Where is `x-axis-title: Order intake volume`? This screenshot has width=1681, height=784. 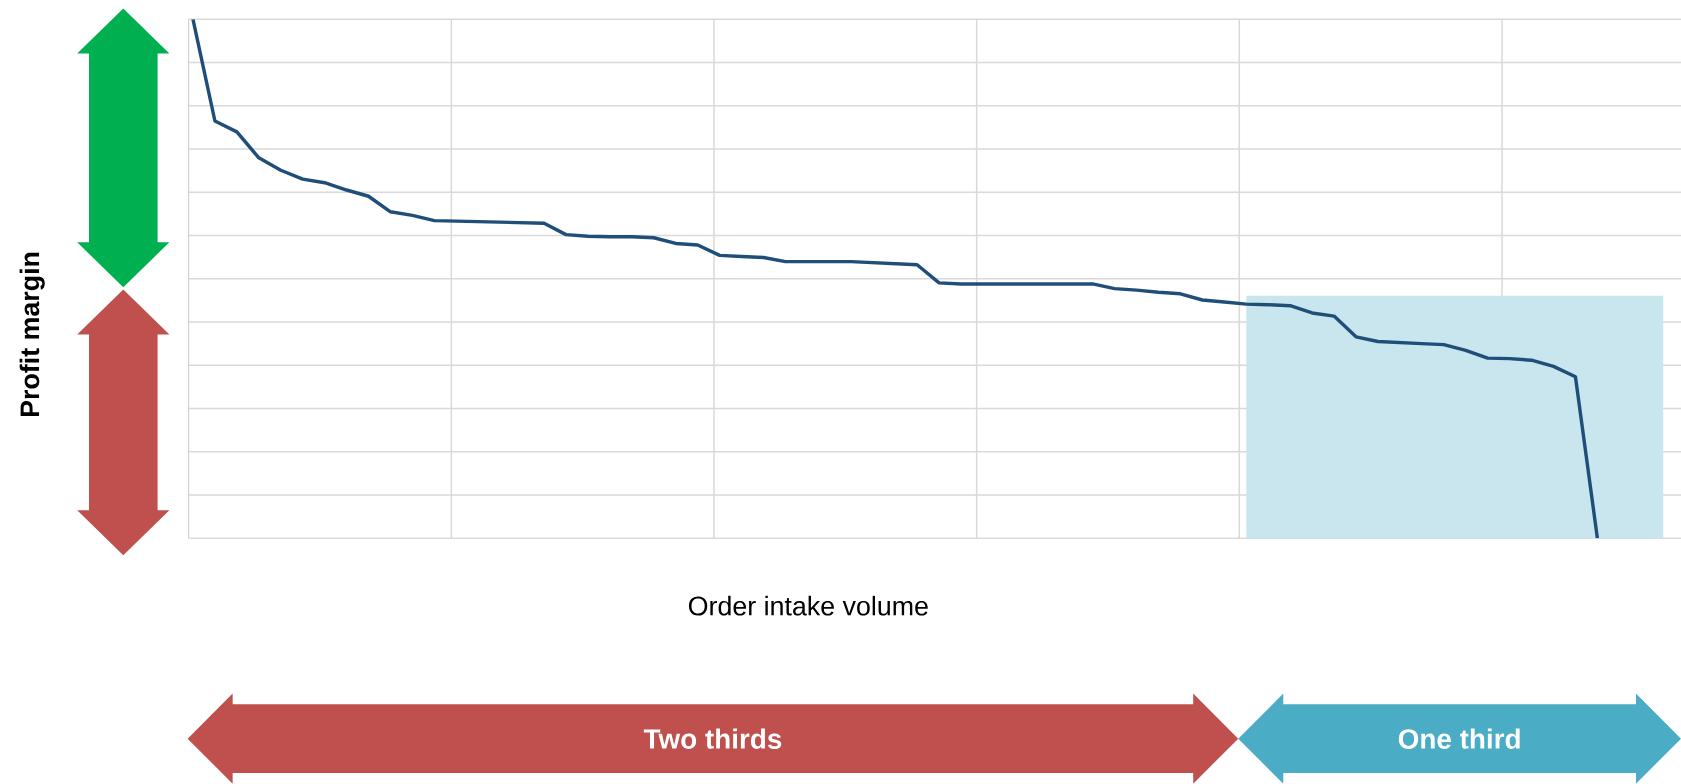
x-axis-title: Order intake volume is located at coordinates (808, 606).